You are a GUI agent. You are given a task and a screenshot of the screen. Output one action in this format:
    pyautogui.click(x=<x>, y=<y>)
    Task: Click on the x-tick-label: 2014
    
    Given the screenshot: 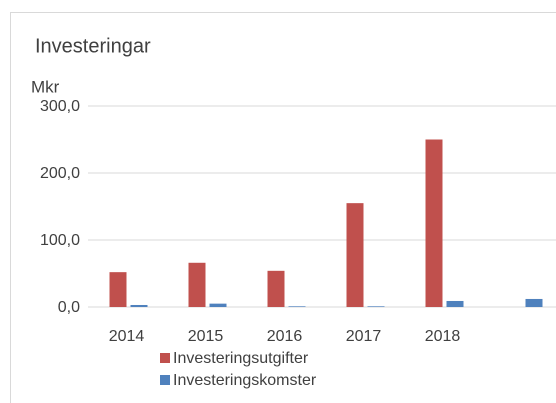 What is the action you would take?
    pyautogui.click(x=127, y=336)
    